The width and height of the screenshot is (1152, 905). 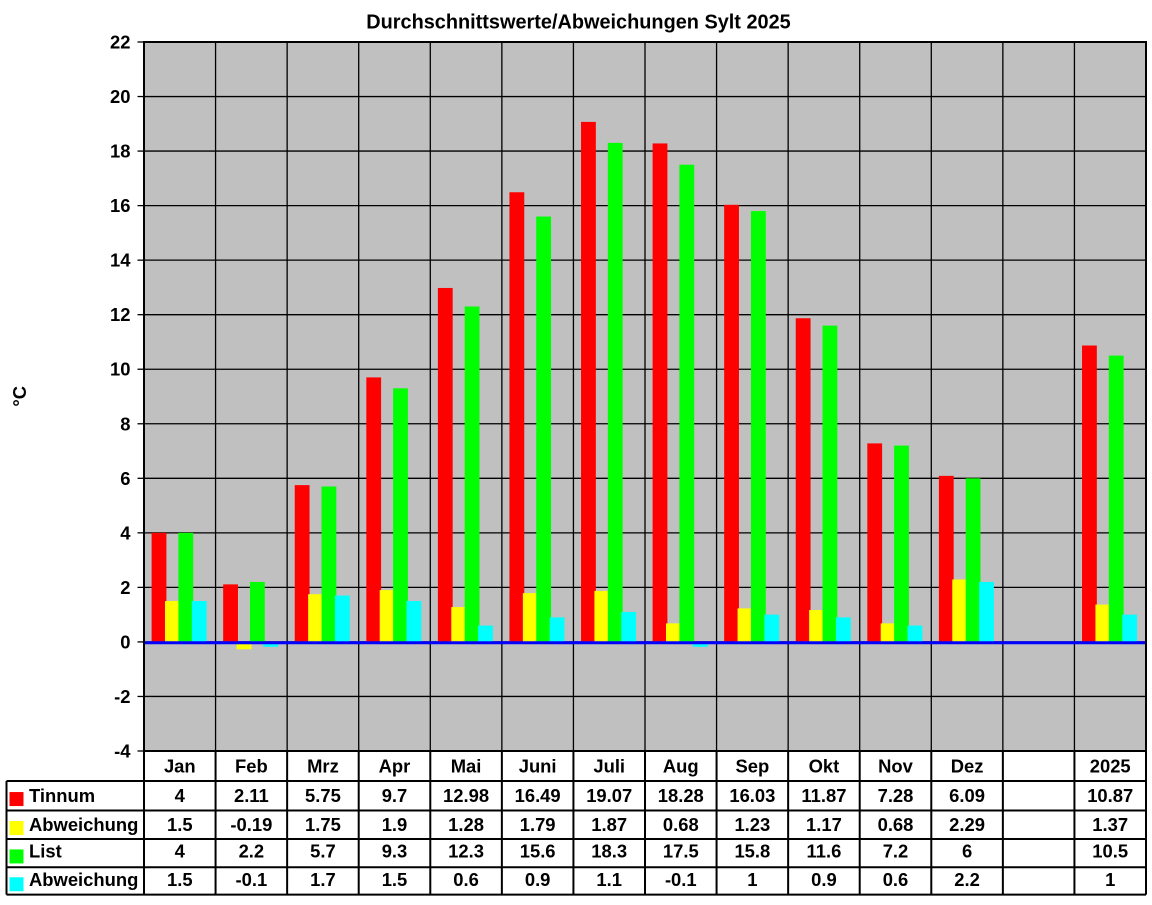 I want to click on svg-text: 11.87, so click(x=823, y=795).